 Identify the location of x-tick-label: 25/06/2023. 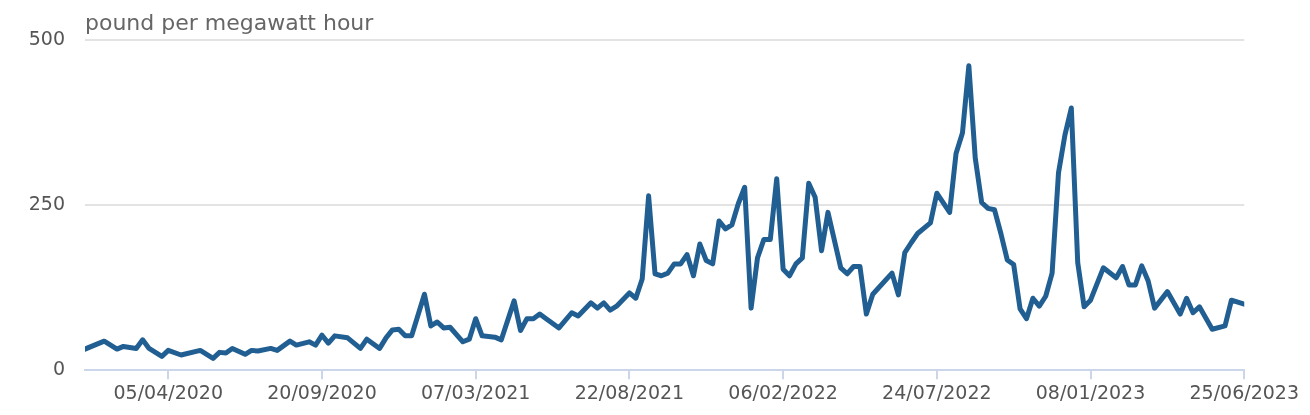
(1244, 391).